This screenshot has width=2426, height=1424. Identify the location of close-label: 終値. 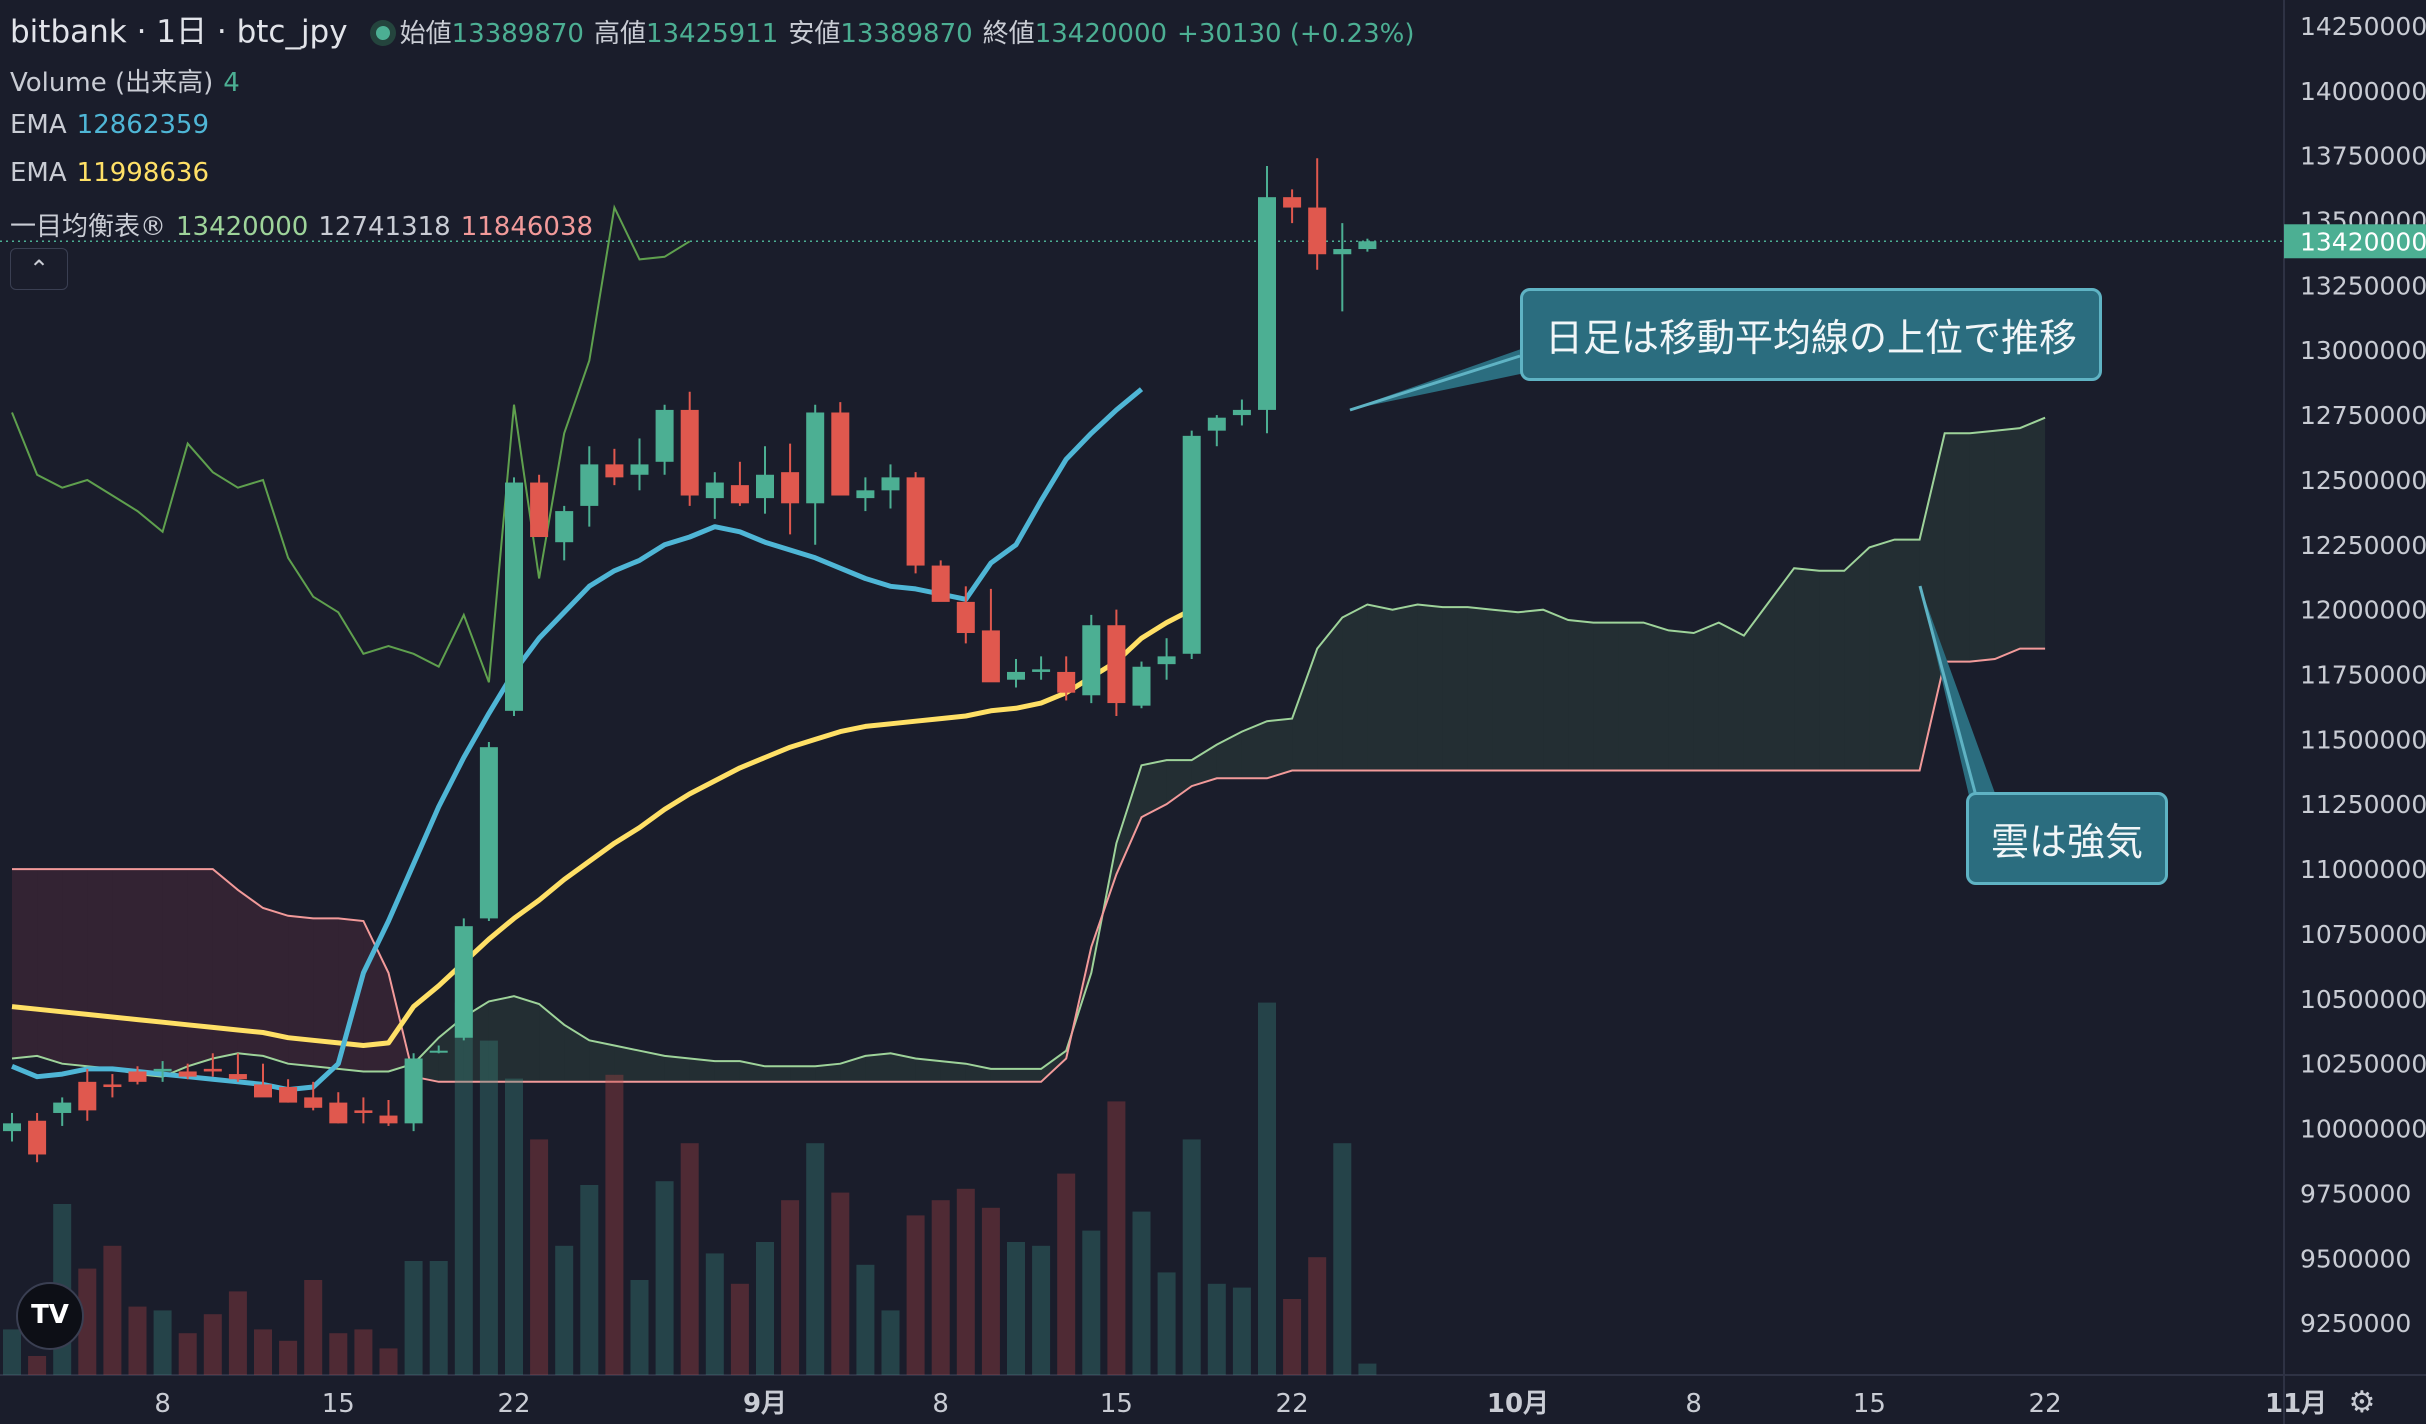
(1008, 34).